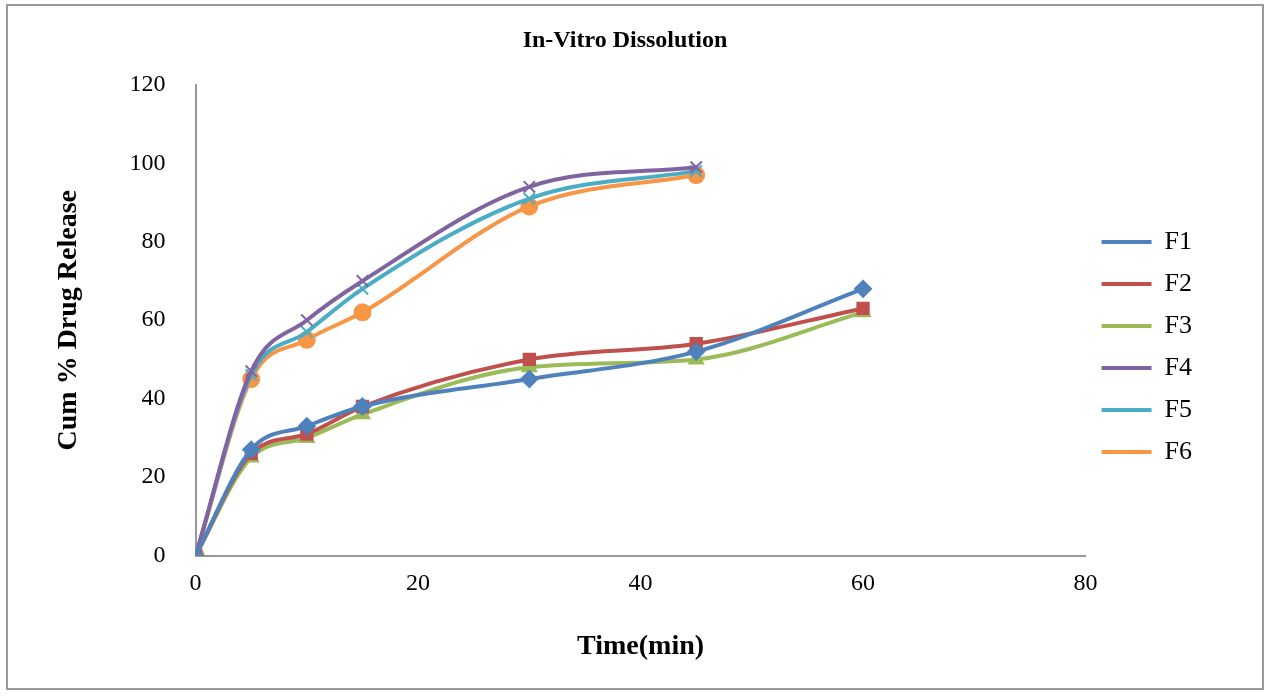 The image size is (1272, 696). Describe the element at coordinates (195, 582) in the screenshot. I see `x-tick-label: 0` at that location.